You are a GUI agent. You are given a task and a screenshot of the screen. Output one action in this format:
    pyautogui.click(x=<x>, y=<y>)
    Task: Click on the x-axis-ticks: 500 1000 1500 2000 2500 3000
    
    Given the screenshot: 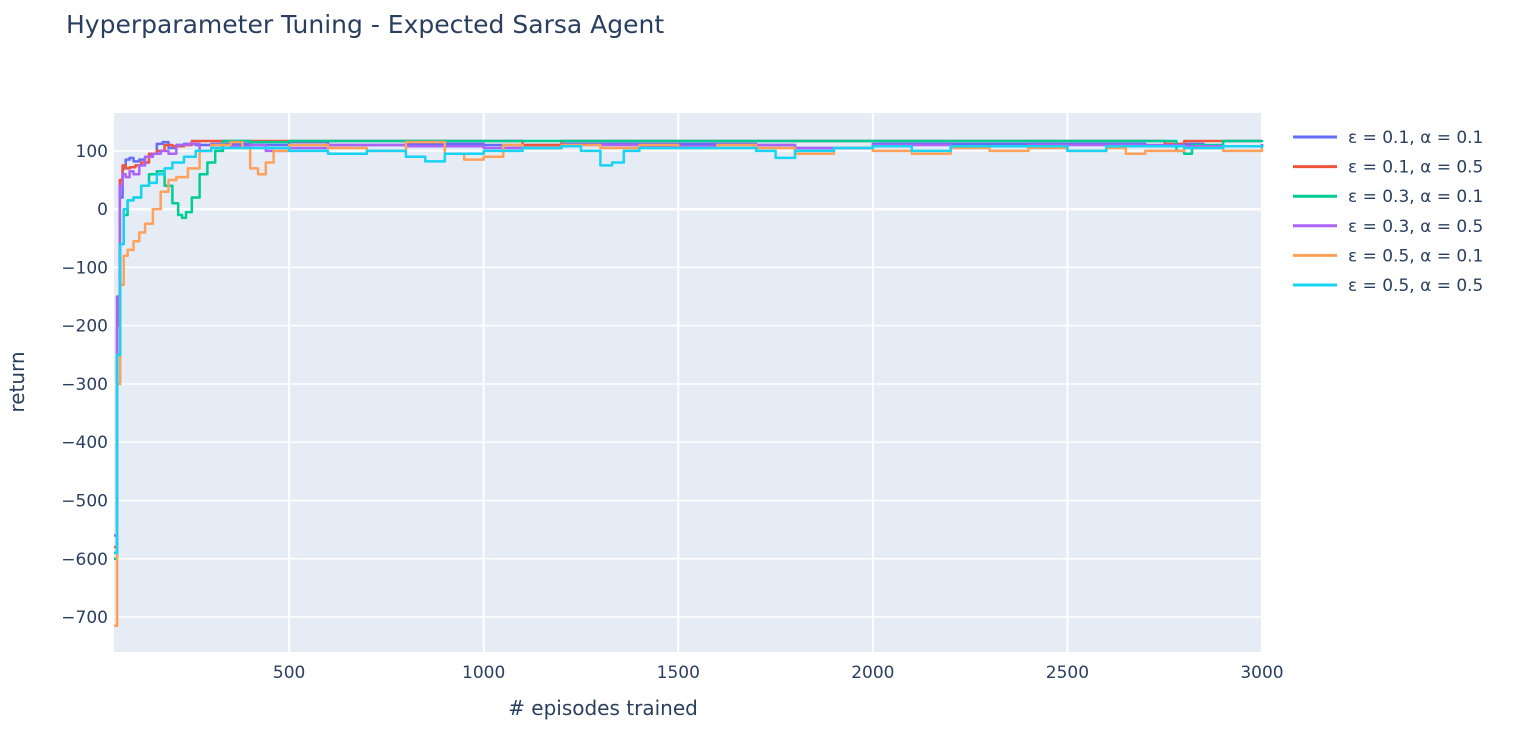 What is the action you would take?
    pyautogui.click(x=778, y=673)
    